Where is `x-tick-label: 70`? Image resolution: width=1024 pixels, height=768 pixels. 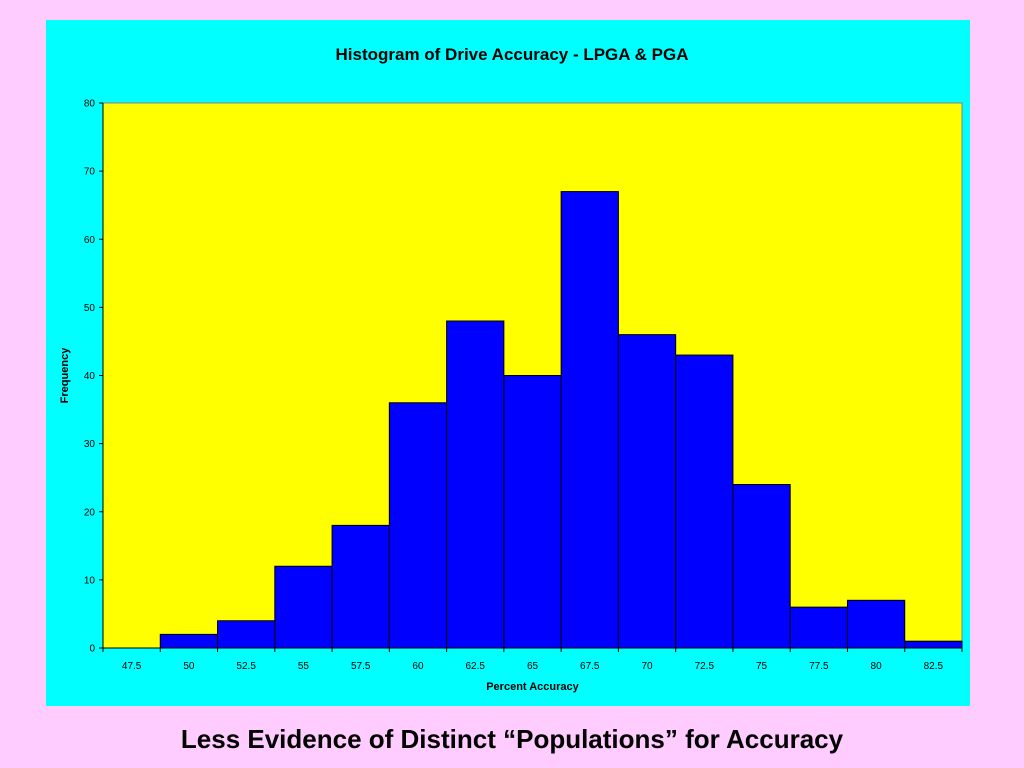
x-tick-label: 70 is located at coordinates (647, 666).